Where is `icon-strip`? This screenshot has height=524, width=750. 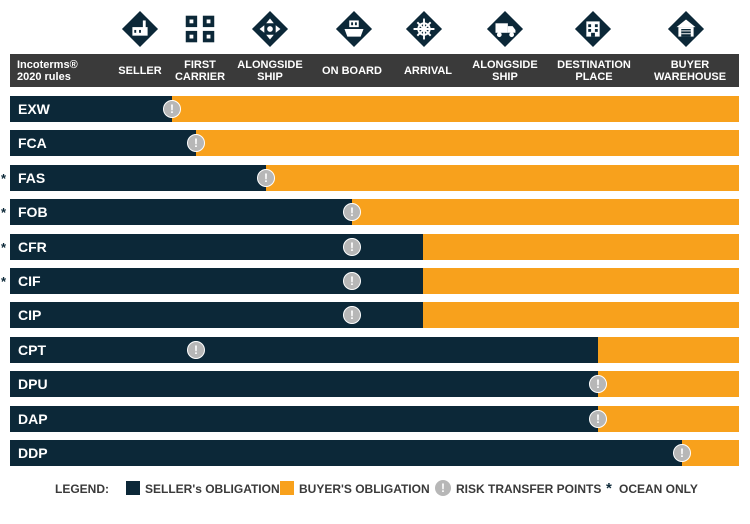
icon-strip is located at coordinates (375, 26).